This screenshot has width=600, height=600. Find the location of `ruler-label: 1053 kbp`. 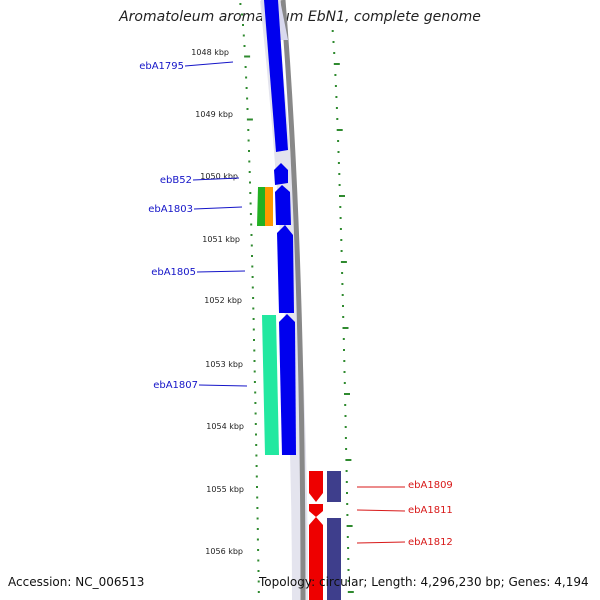

ruler-label: 1053 kbp is located at coordinates (224, 364).